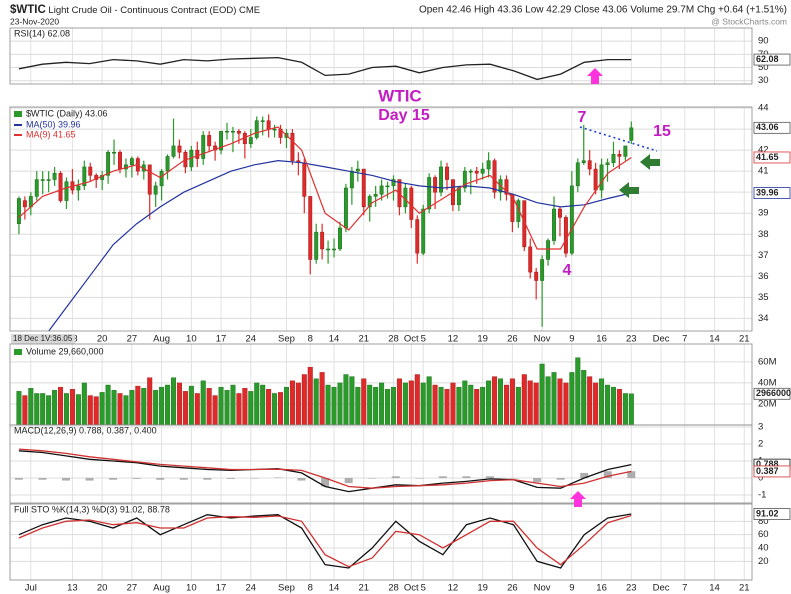 This screenshot has height=594, width=791. Describe the element at coordinates (31, 588) in the screenshot. I see `x-tick-label: Jul` at that location.